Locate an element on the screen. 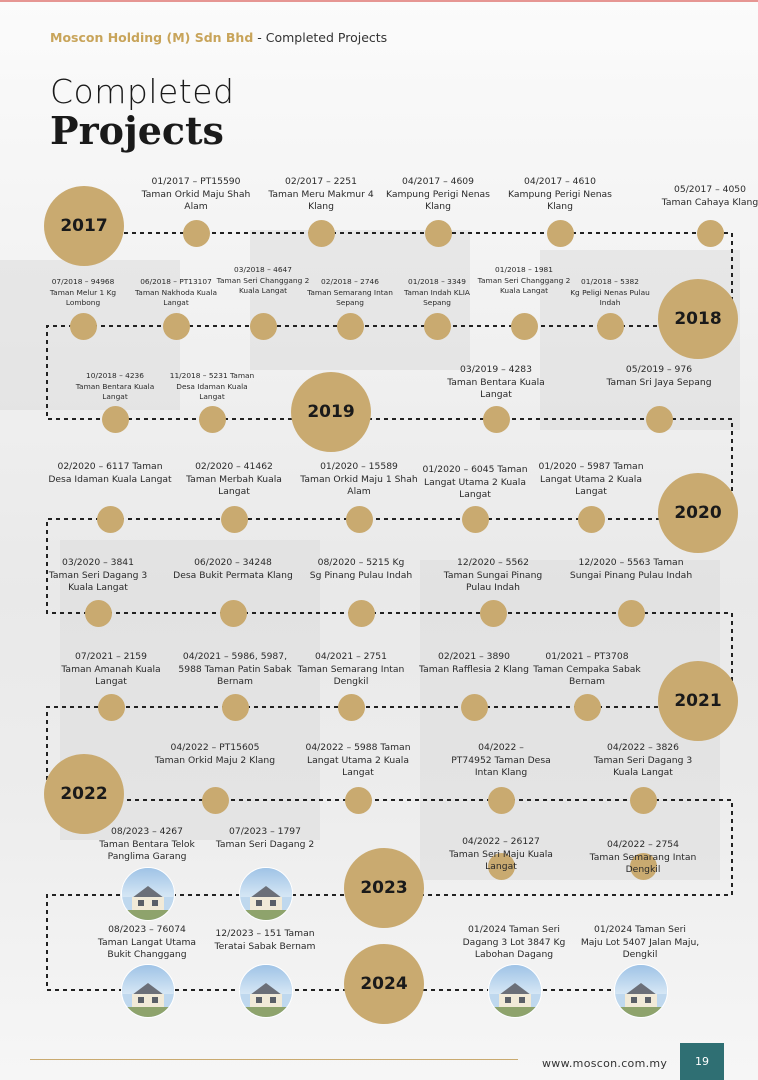  project-label: 05/2017 – 4050 Taman Cahaya Klang is located at coordinates (703, 196).